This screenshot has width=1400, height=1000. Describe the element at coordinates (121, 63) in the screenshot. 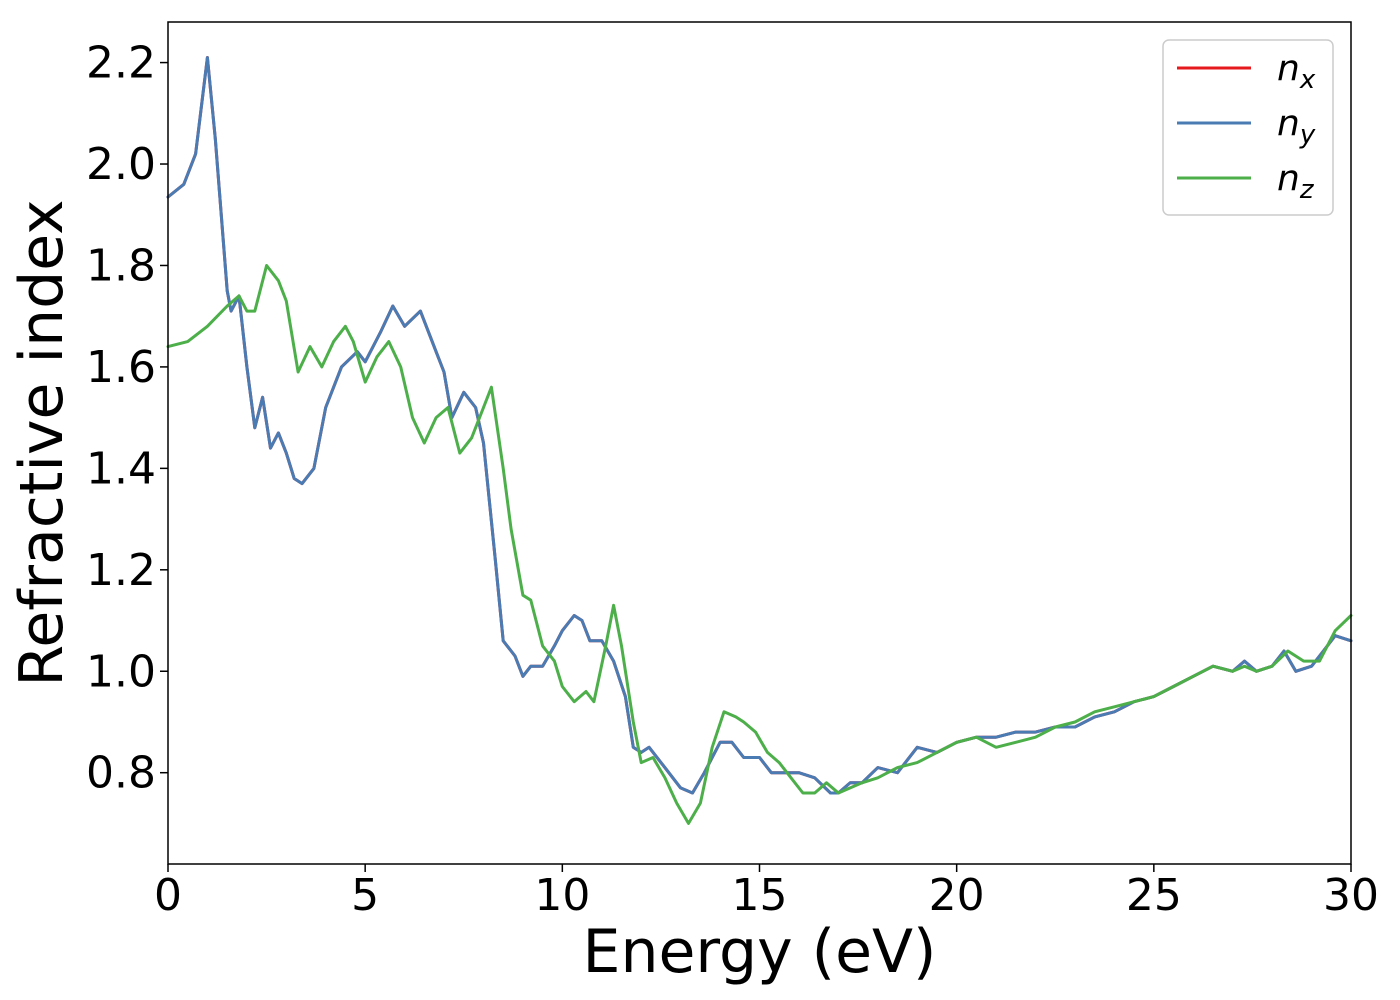

I see `y-tick-label: 2.2` at that location.